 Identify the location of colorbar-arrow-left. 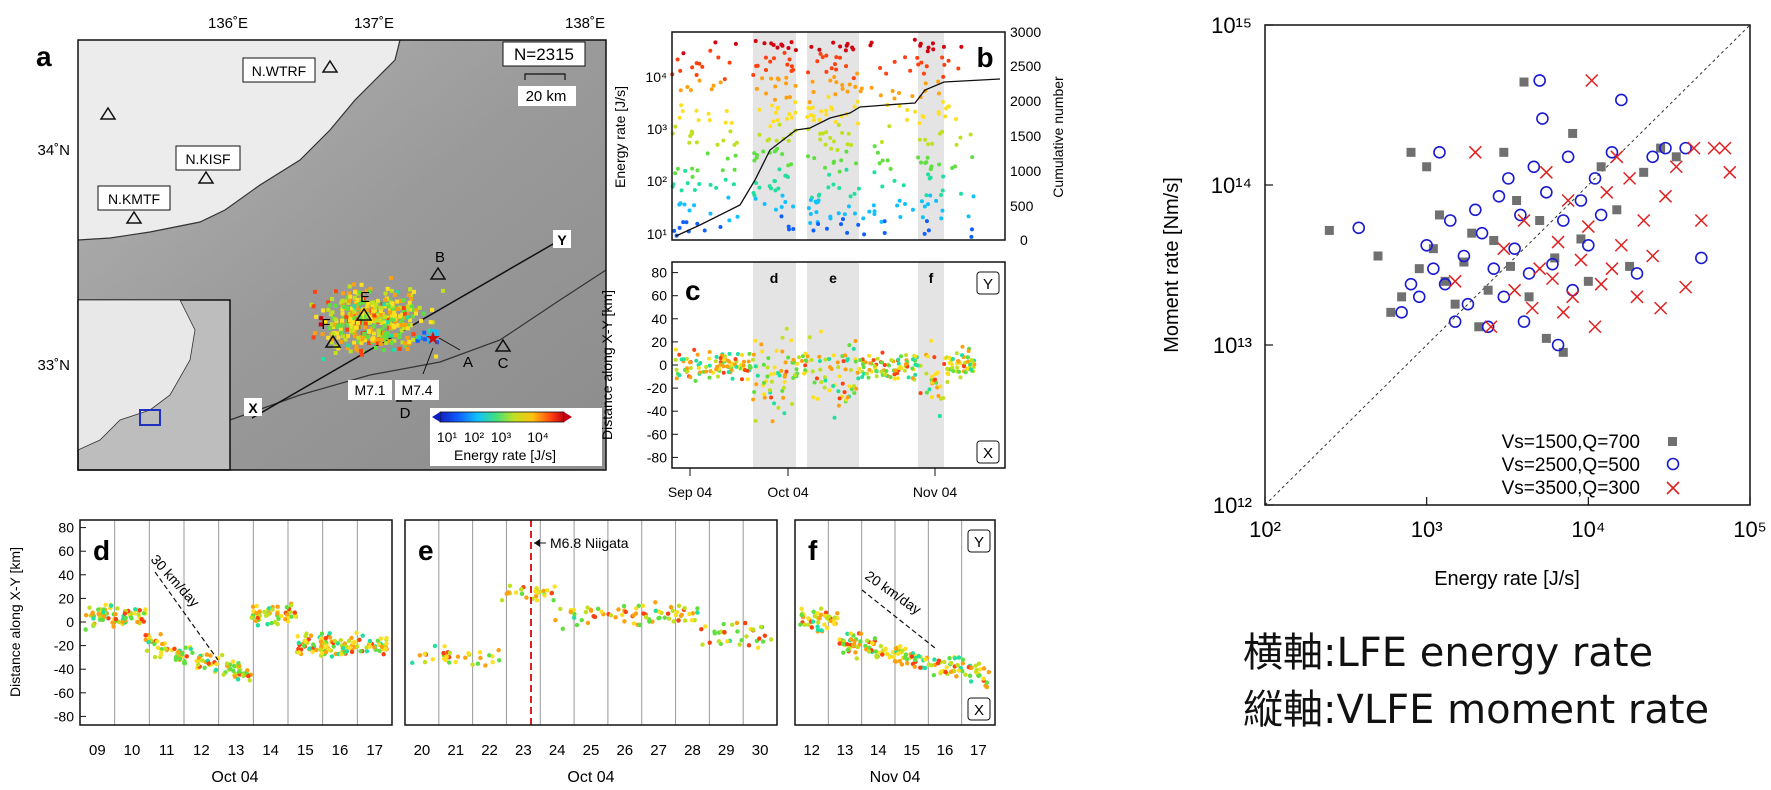
(436, 417).